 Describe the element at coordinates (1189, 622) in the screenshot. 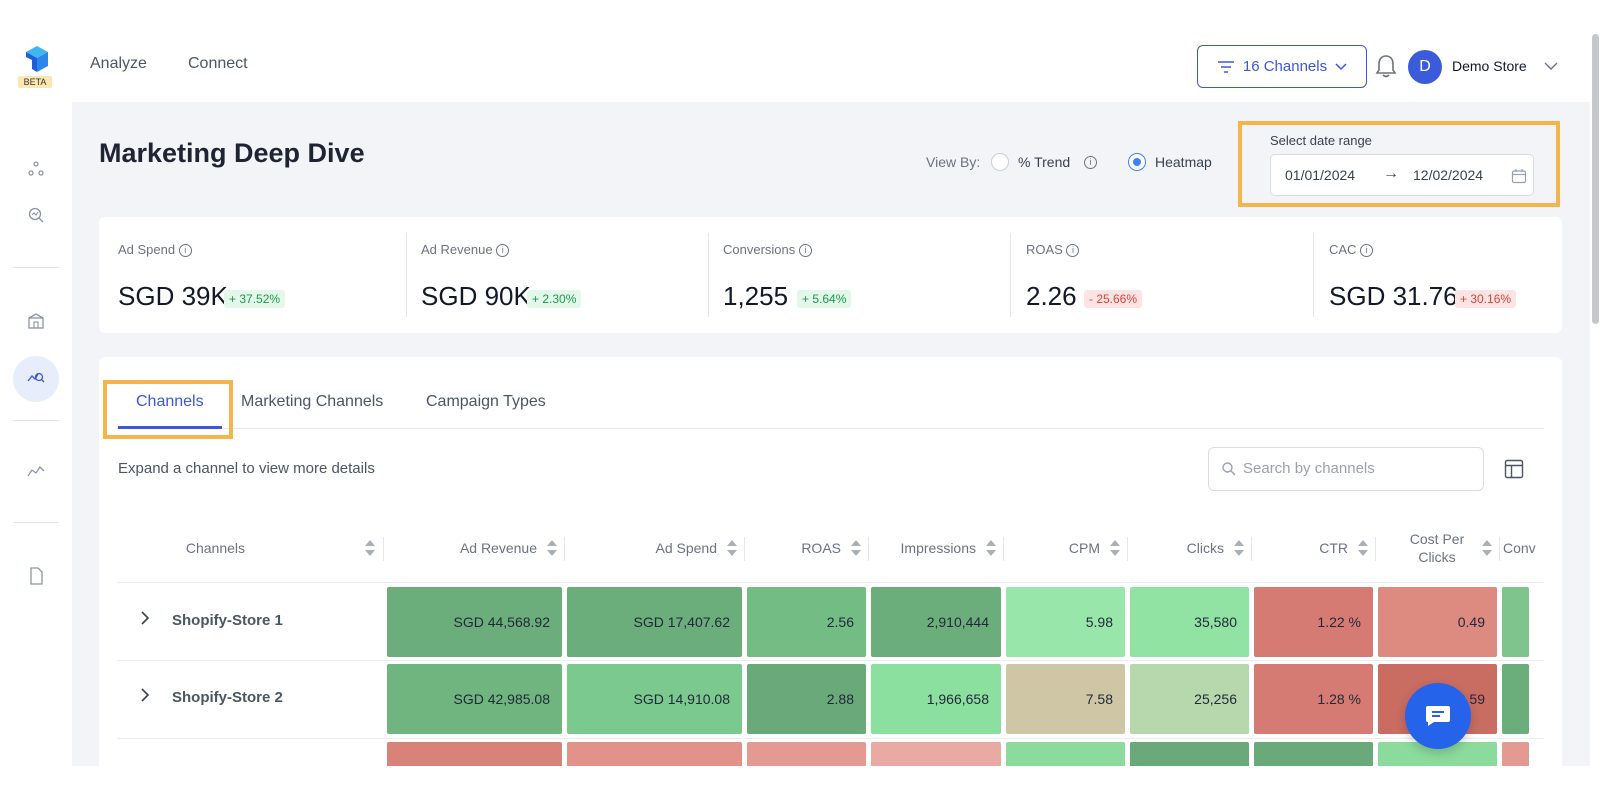

I see `heatmap-cell: 35,580` at that location.